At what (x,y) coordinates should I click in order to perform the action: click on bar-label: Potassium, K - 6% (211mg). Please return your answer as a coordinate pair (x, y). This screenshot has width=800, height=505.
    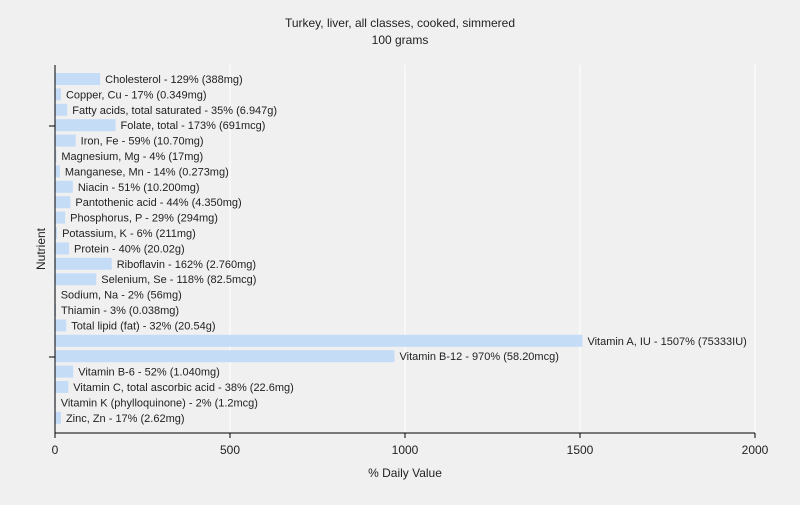
    Looking at the image, I should click on (129, 234).